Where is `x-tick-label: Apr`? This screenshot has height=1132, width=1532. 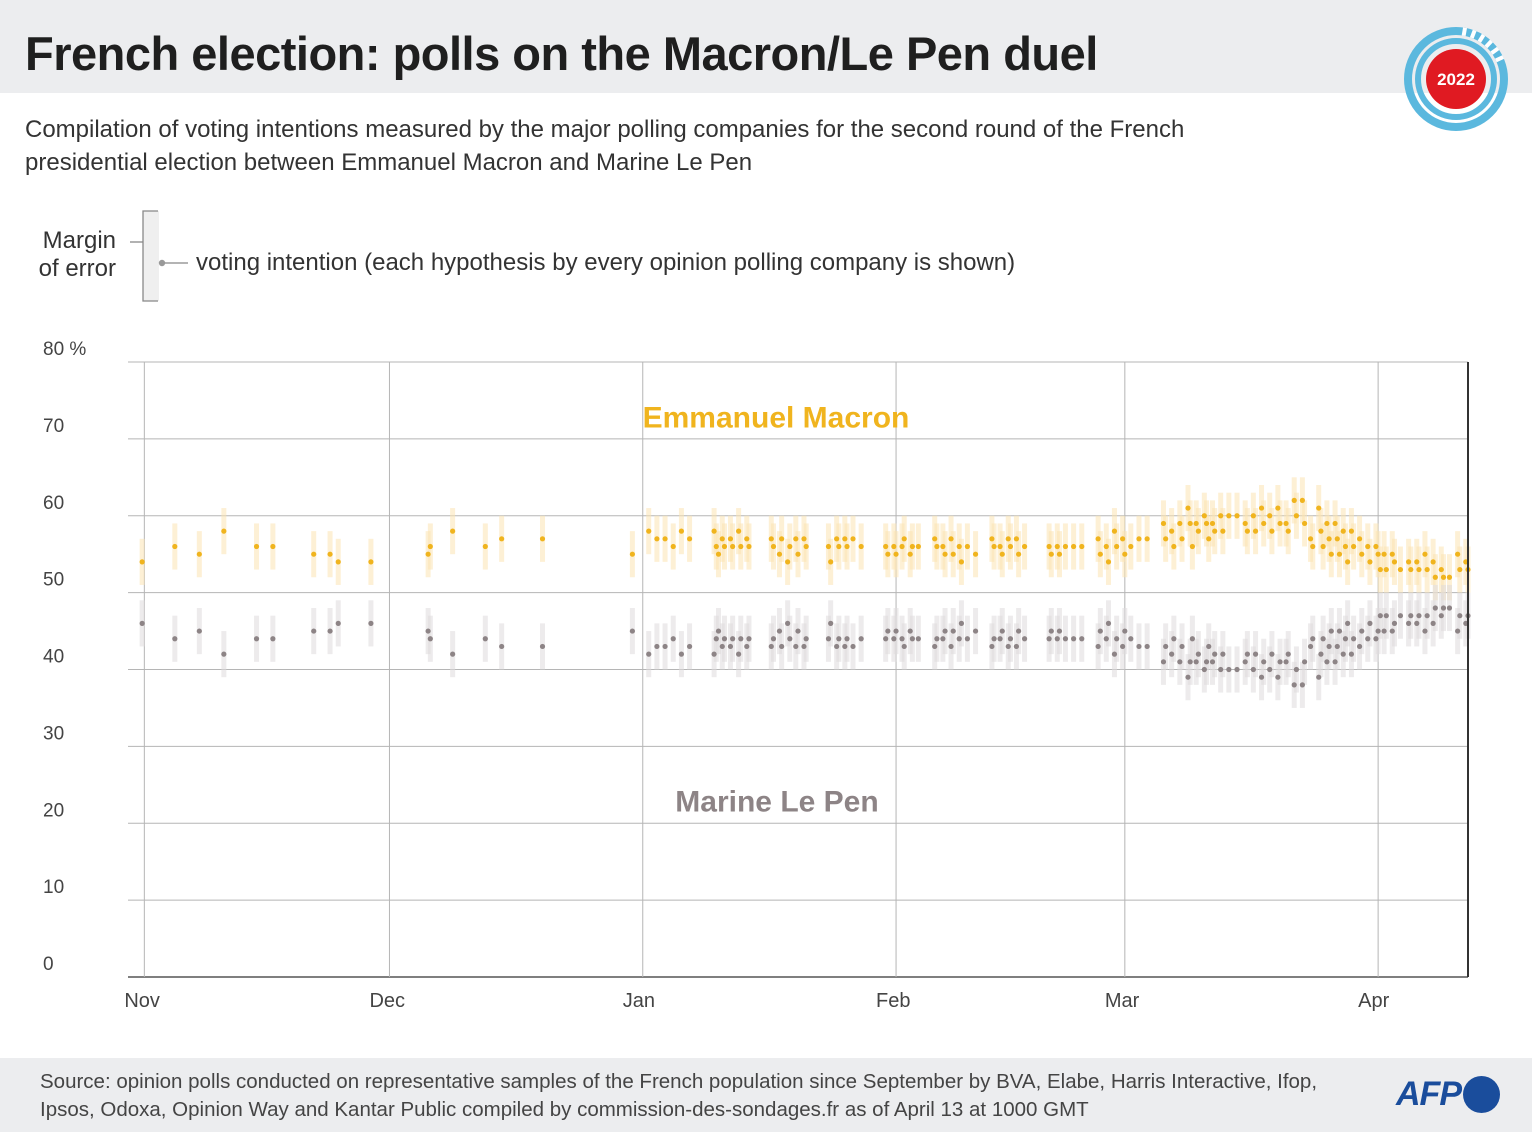 x-tick-label: Apr is located at coordinates (1373, 1001).